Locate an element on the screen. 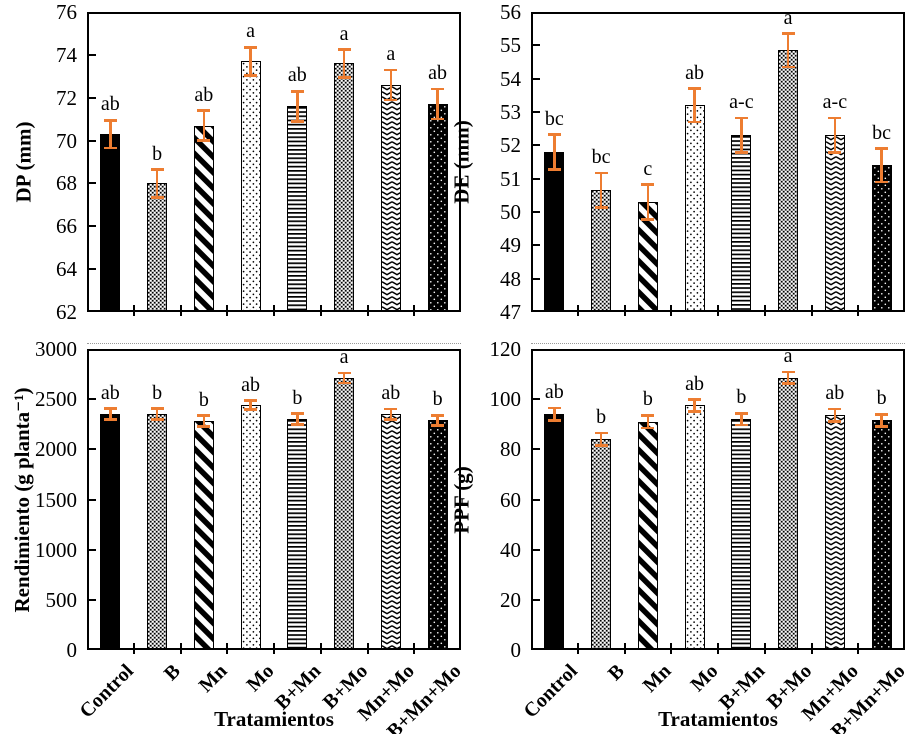 The image size is (919, 734). significance-letter: bc is located at coordinates (882, 132).